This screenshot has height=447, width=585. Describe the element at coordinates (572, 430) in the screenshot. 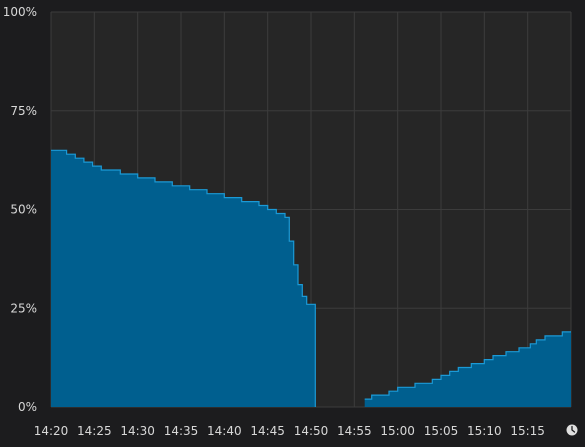

I see `clock-icon` at that location.